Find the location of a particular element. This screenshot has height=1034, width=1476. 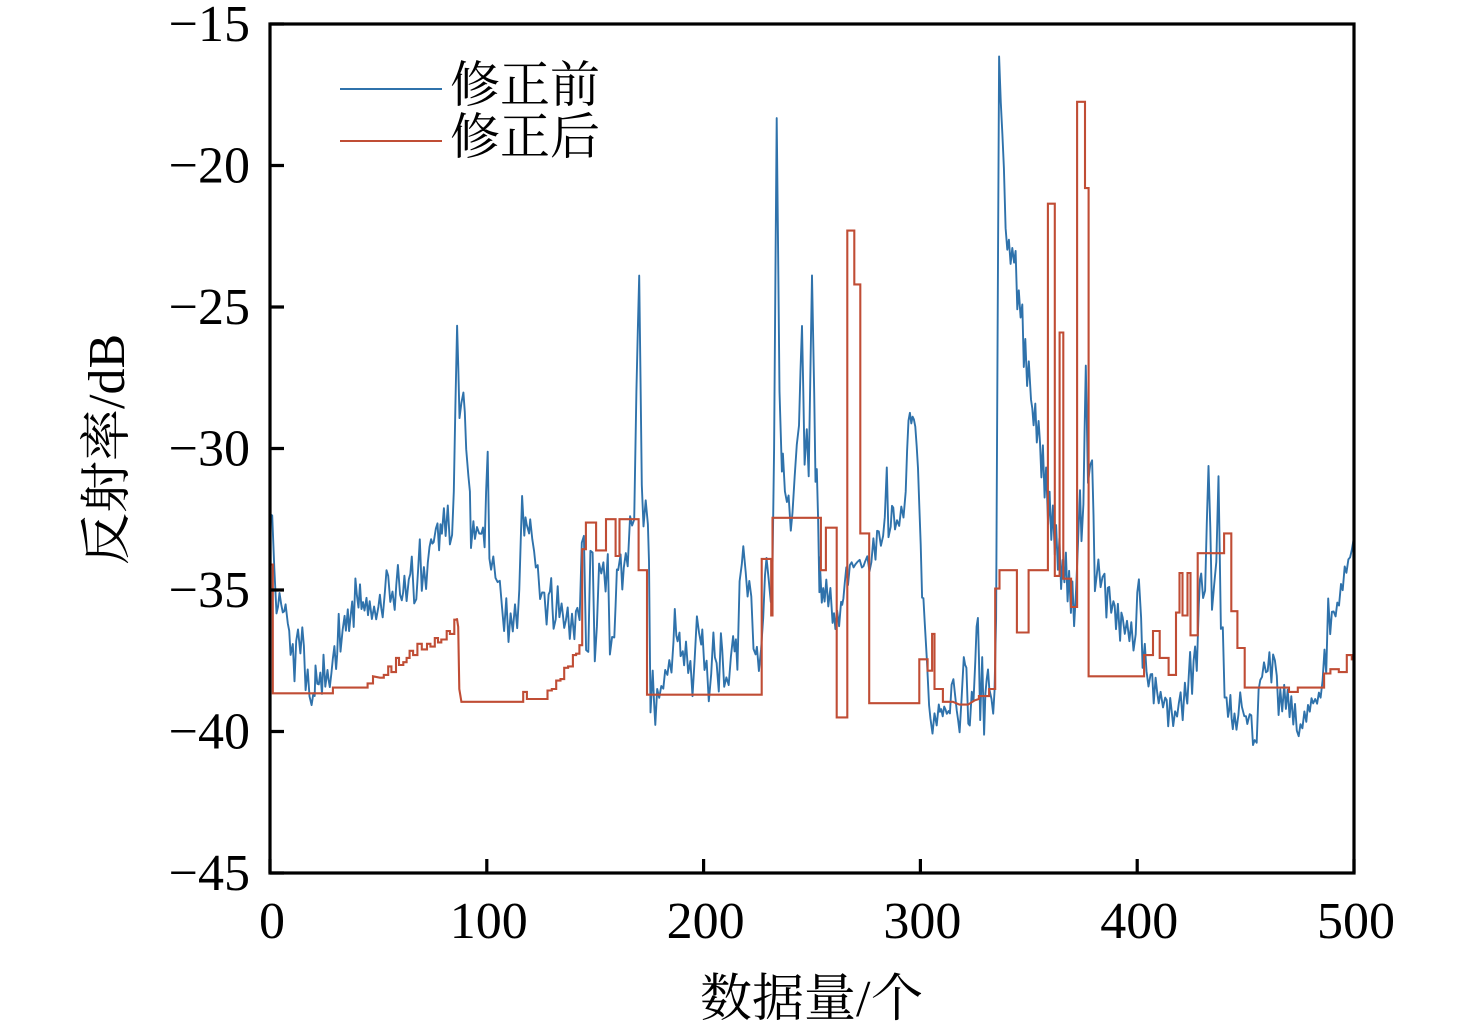

svg-text: 200 is located at coordinates (706, 921).